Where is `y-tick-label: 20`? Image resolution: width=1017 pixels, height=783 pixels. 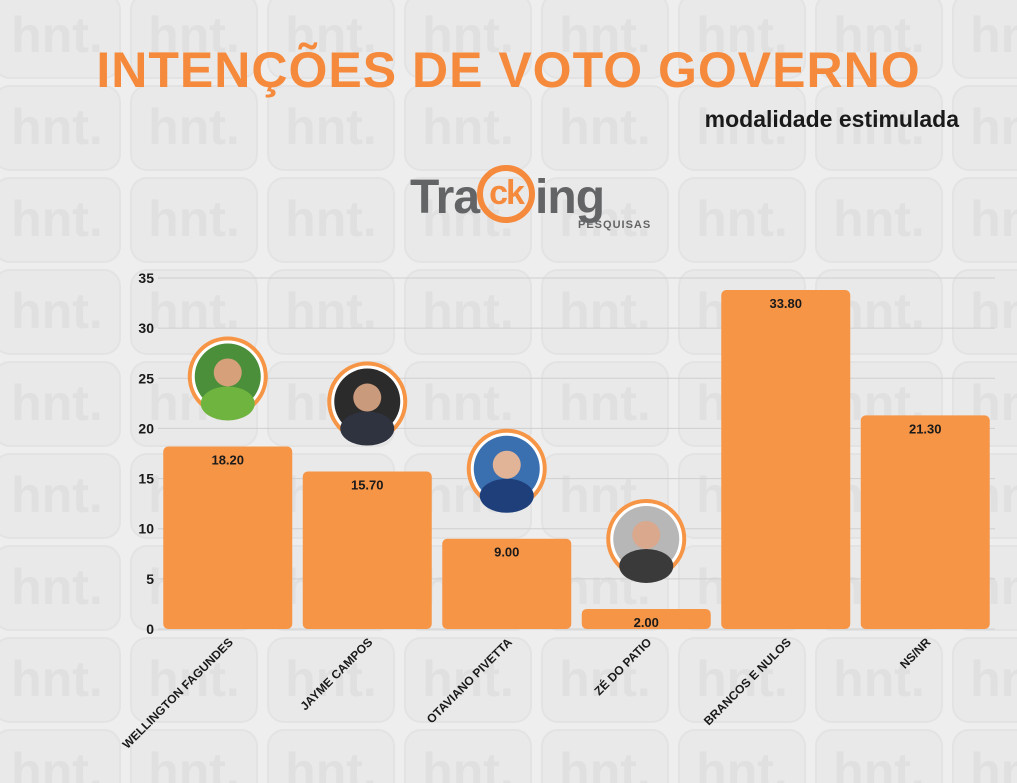
y-tick-label: 20 is located at coordinates (146, 428).